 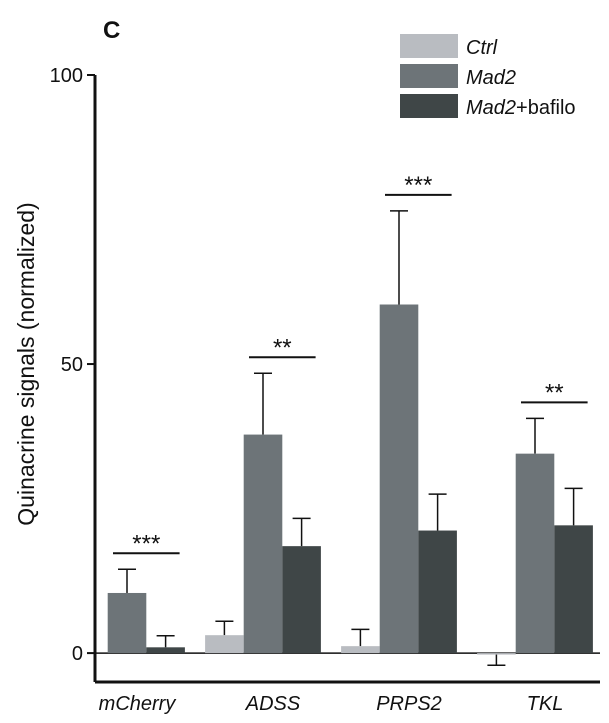 What do you see at coordinates (482, 48) in the screenshot?
I see `legend-label: Ctrl` at bounding box center [482, 48].